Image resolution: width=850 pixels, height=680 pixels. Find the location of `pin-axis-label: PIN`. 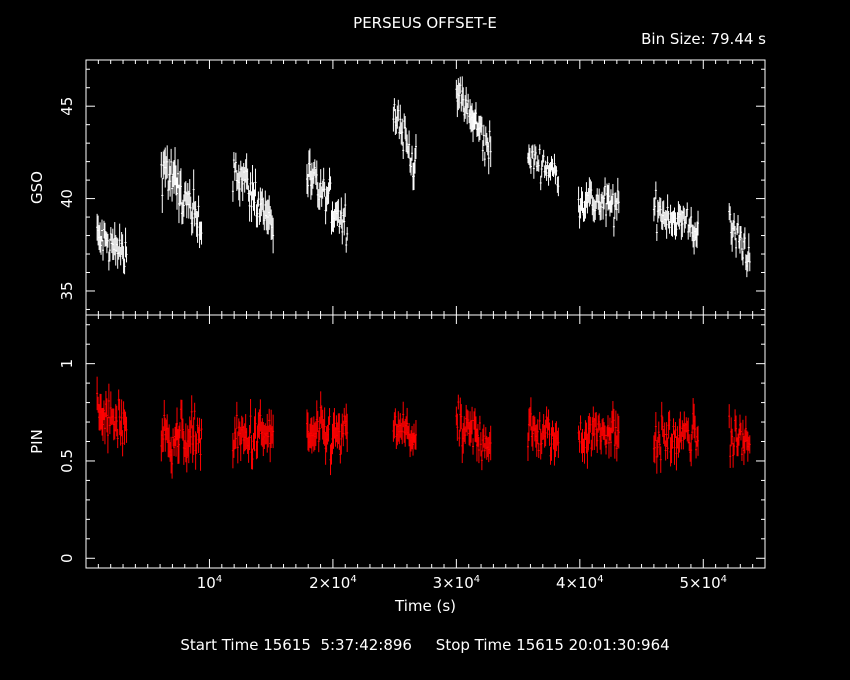

pin-axis-label: PIN is located at coordinates (37, 441).